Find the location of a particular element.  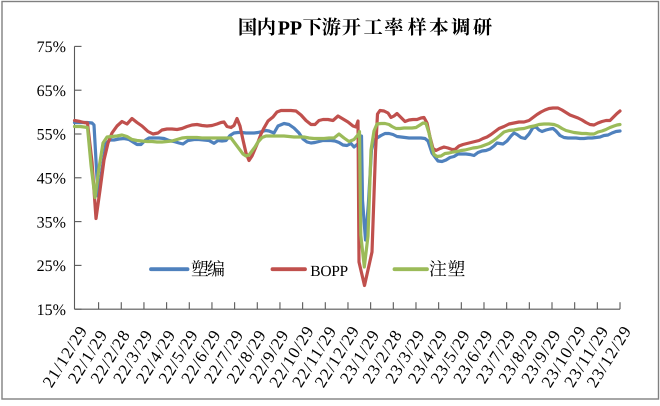

svg-text: 15% is located at coordinates (51, 310).